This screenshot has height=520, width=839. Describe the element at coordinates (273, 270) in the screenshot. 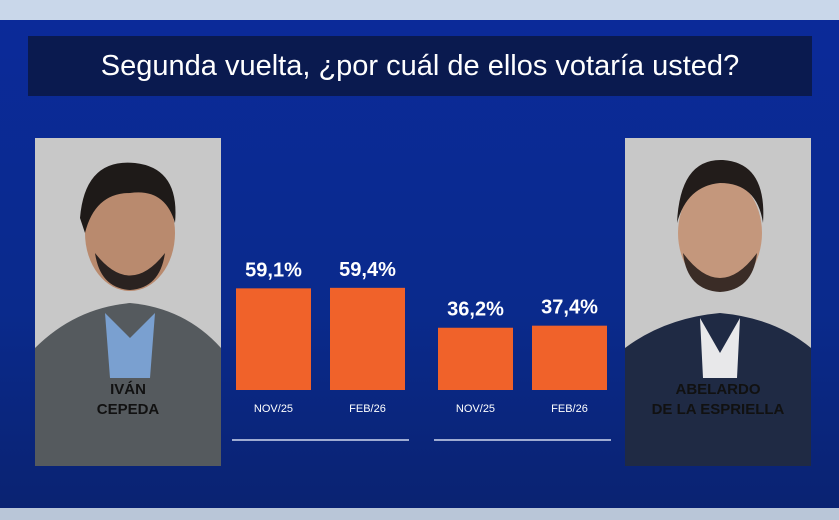

I see `data-label: 59,1%` at that location.